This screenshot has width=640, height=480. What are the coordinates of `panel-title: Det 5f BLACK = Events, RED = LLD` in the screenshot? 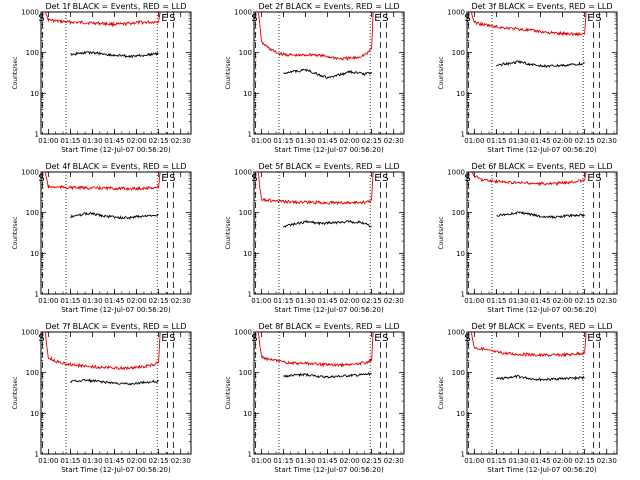 It's located at (328, 166).